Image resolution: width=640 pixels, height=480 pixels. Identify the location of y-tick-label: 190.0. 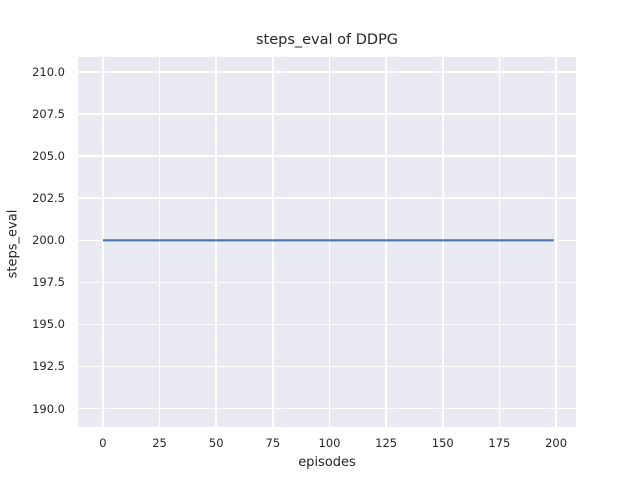
(48, 408).